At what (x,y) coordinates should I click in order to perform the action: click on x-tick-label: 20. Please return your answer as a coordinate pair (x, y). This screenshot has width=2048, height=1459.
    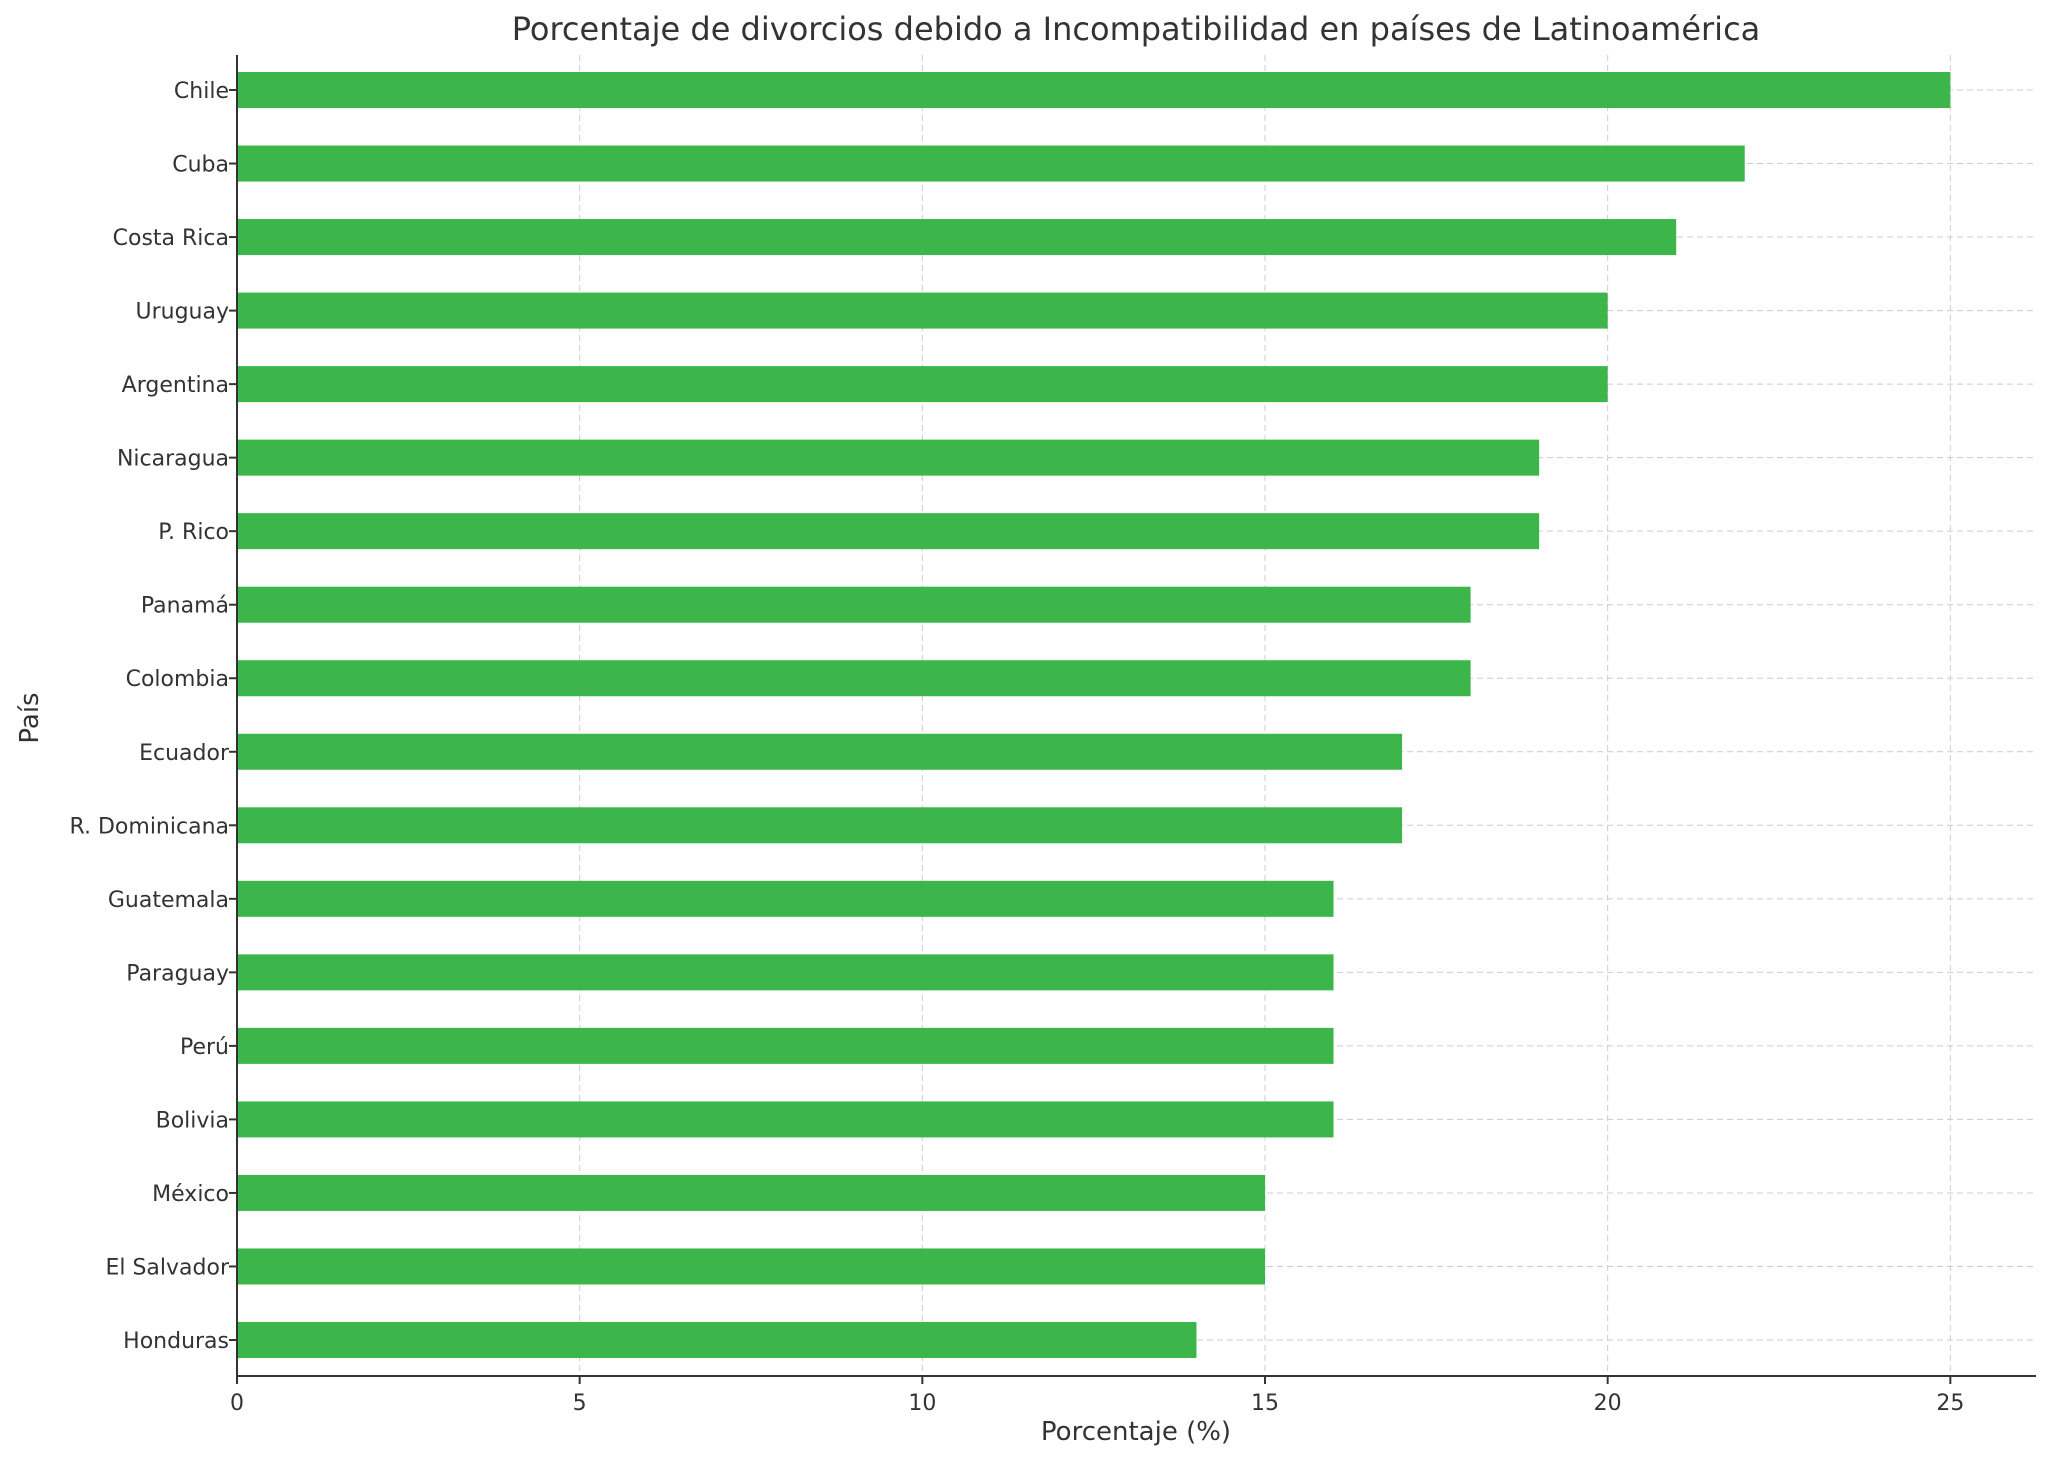
    Looking at the image, I should click on (1608, 1403).